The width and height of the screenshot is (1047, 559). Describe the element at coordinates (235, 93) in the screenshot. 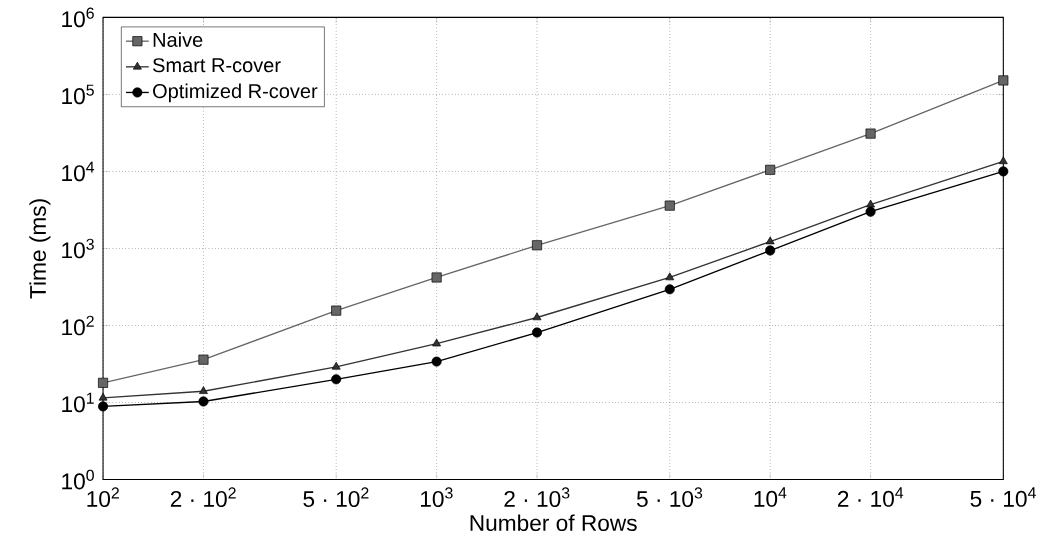

I see `legend-label: Optimized R-cover` at that location.